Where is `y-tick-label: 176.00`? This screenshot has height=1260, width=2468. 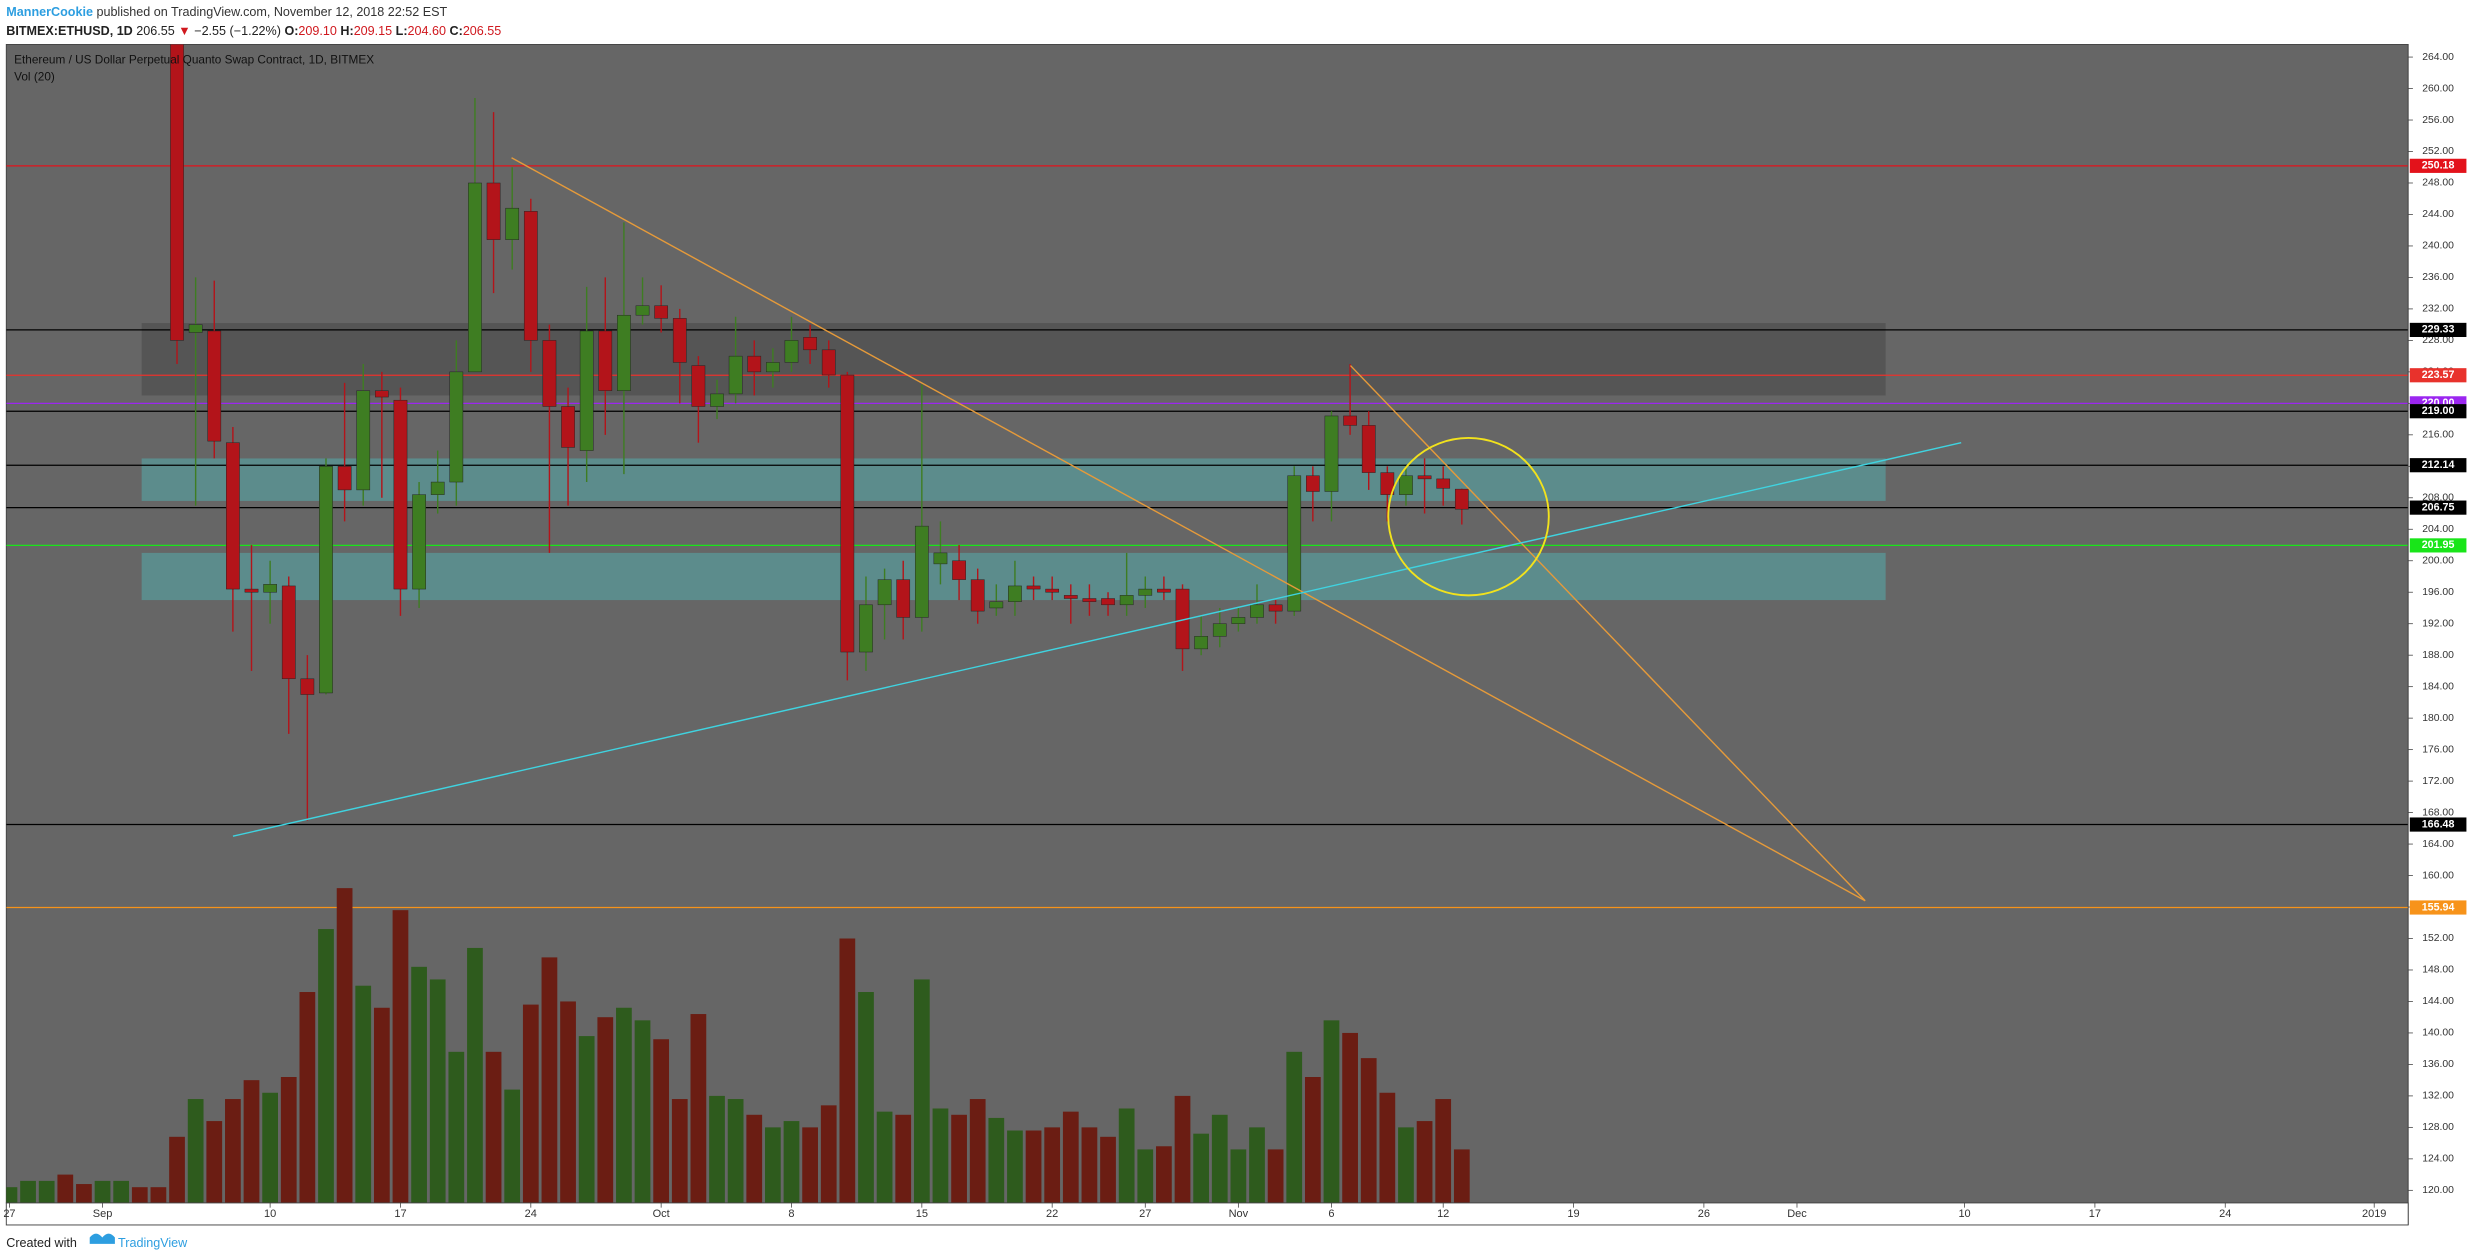 y-tick-label: 176.00 is located at coordinates (2438, 749).